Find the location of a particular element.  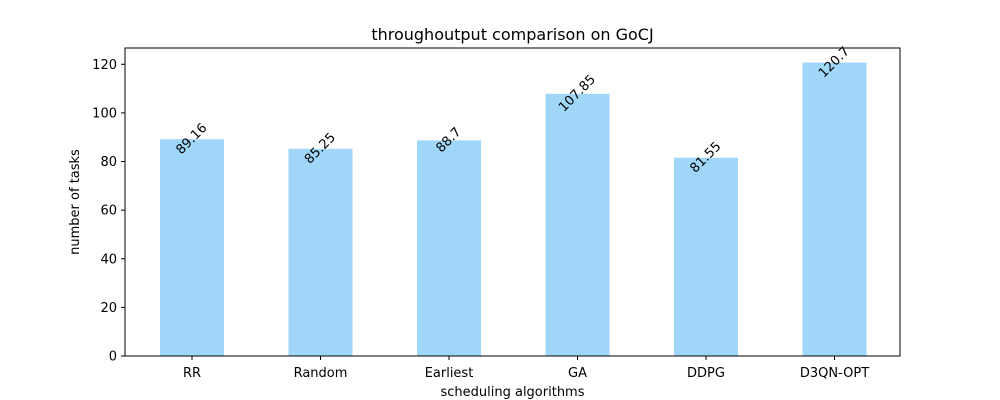

y-tick-label: 100 is located at coordinates (104, 113).